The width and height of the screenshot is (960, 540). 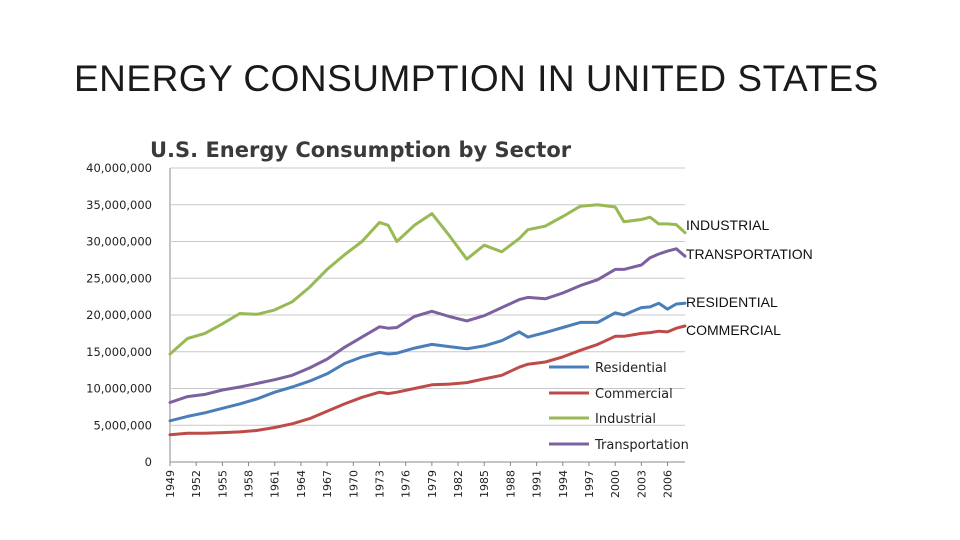 What do you see at coordinates (361, 150) in the screenshot?
I see `chart-title: U.S. Energy Consumption by Sector` at bounding box center [361, 150].